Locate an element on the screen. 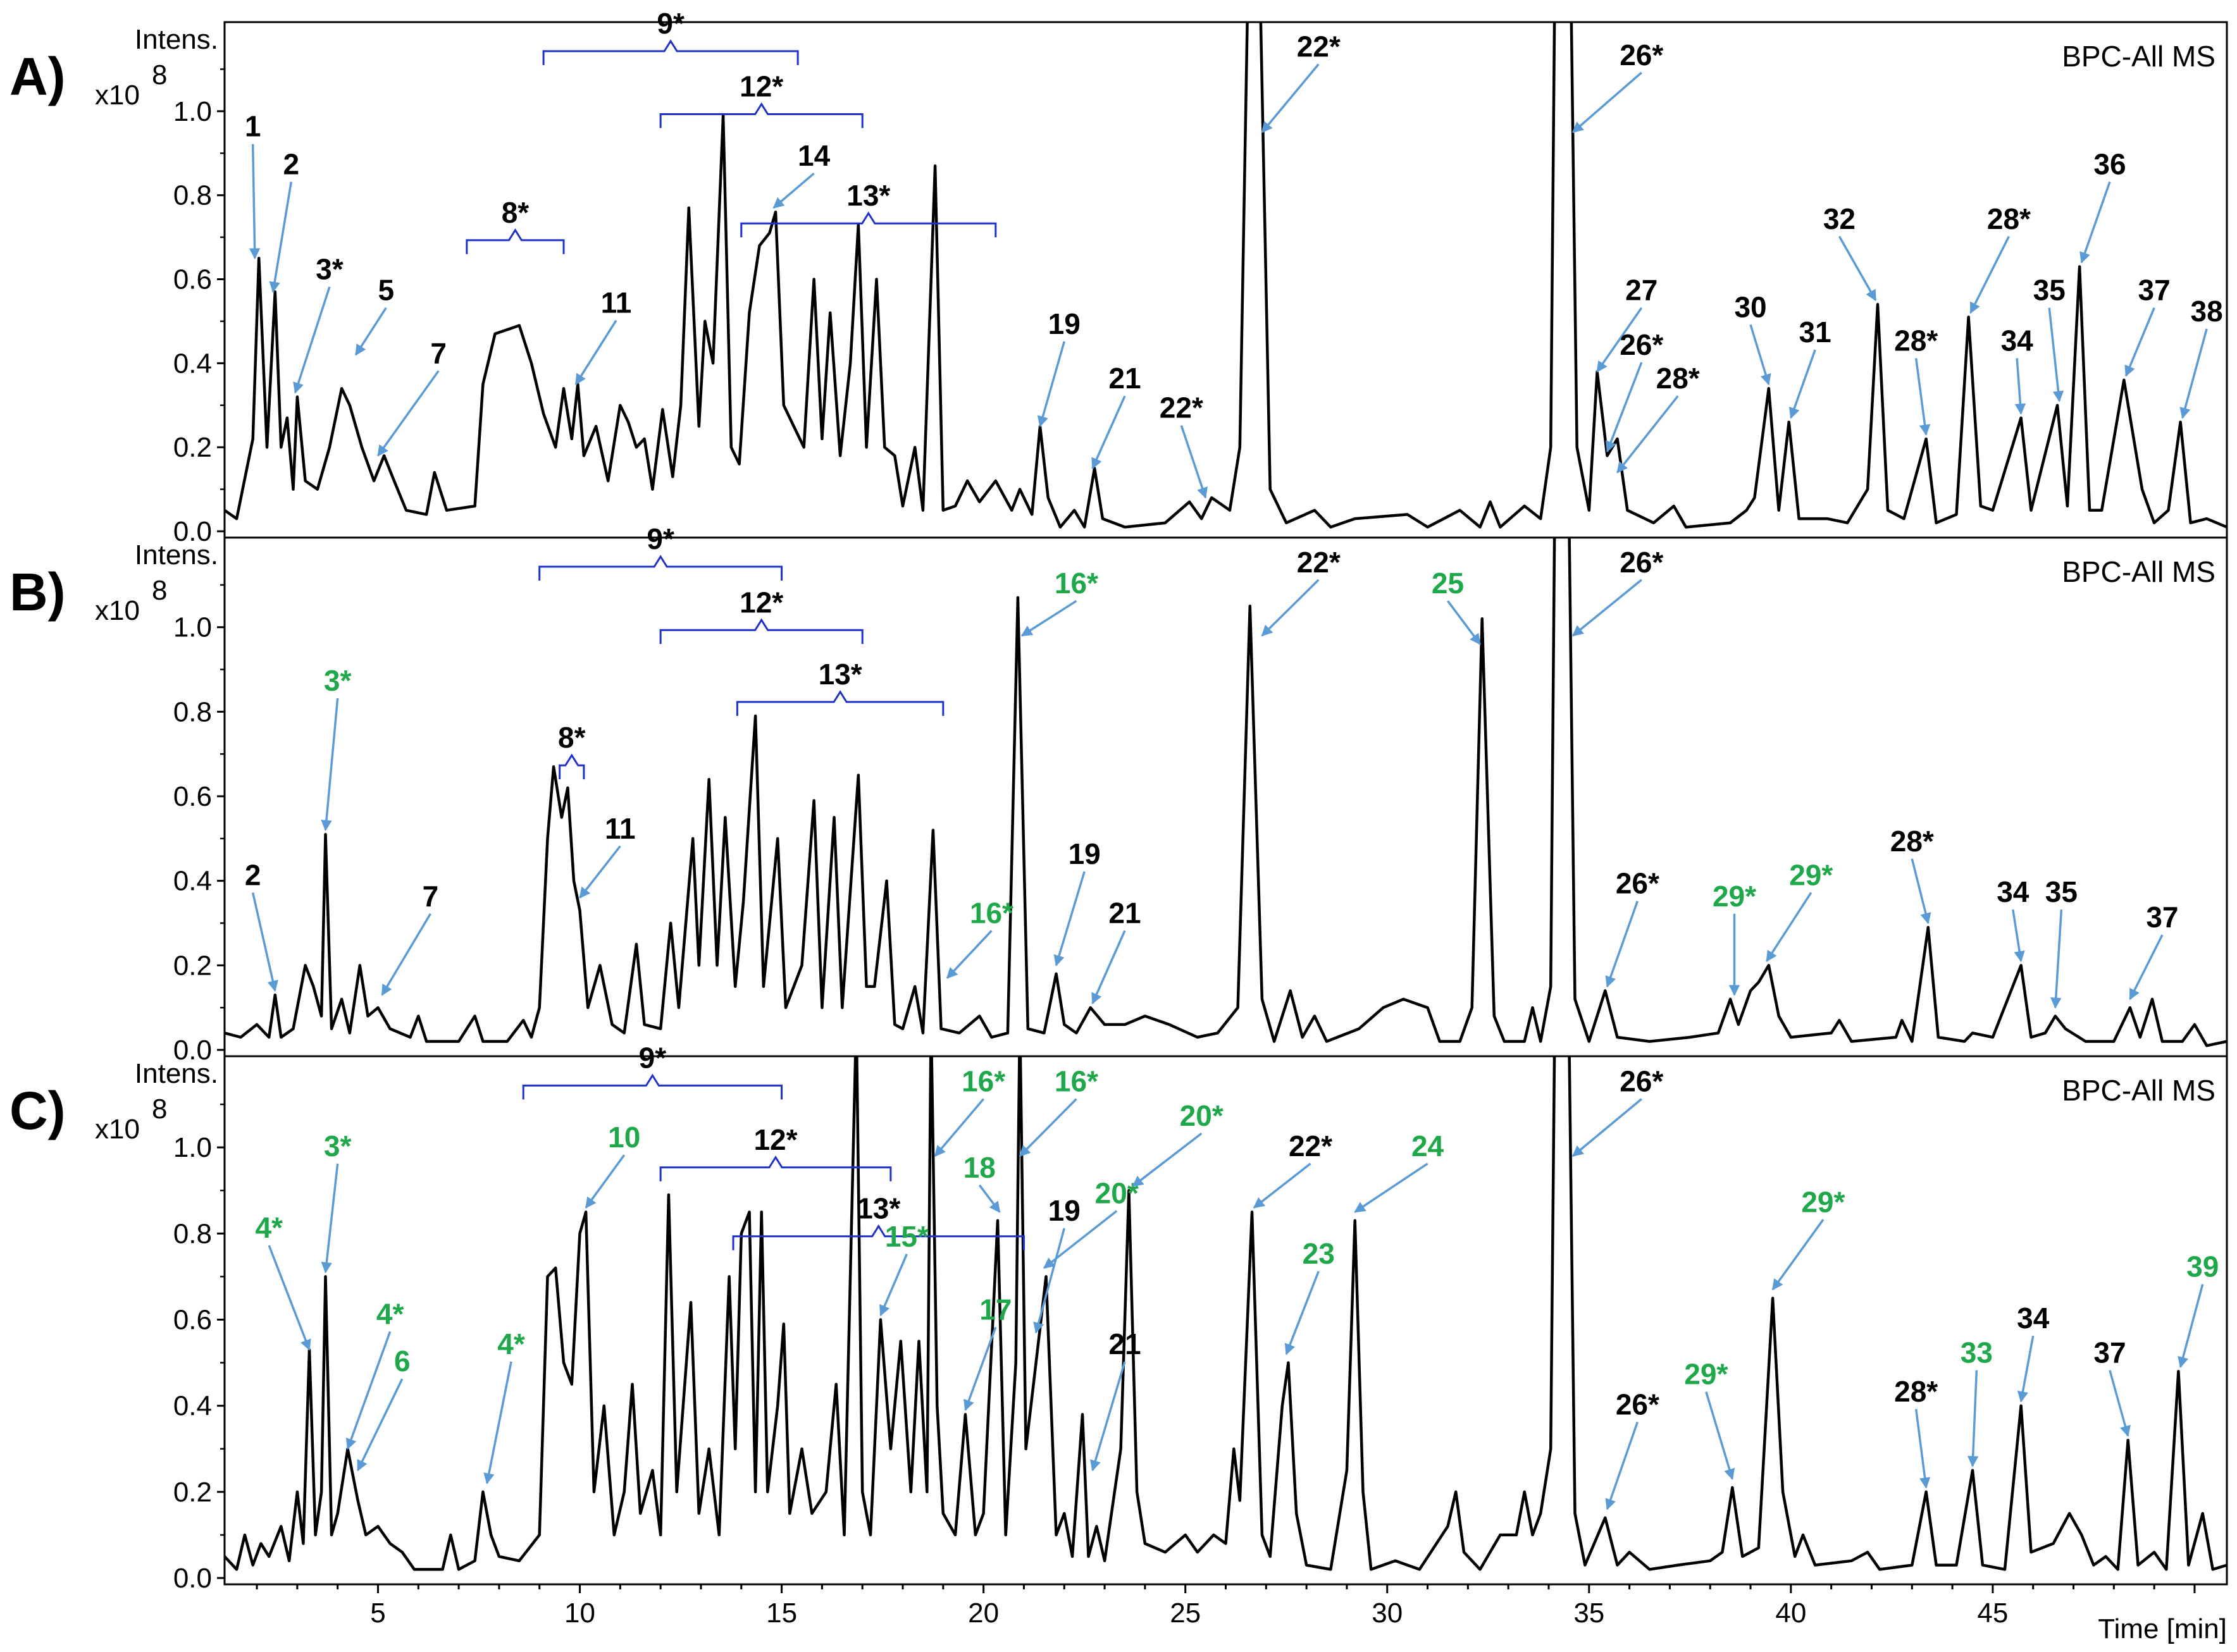  x-axis-label: Time [min] is located at coordinates (2162, 1629).